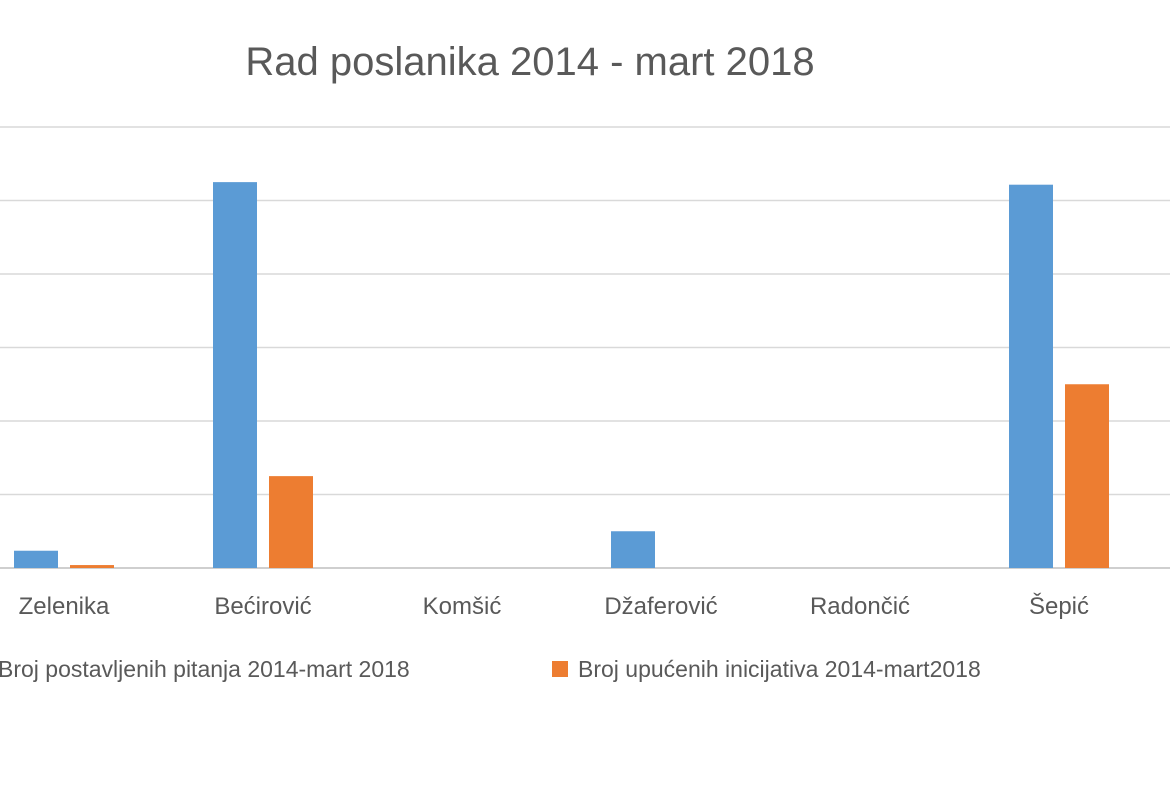 The image size is (1170, 800). I want to click on legend-swatch, so click(560, 669).